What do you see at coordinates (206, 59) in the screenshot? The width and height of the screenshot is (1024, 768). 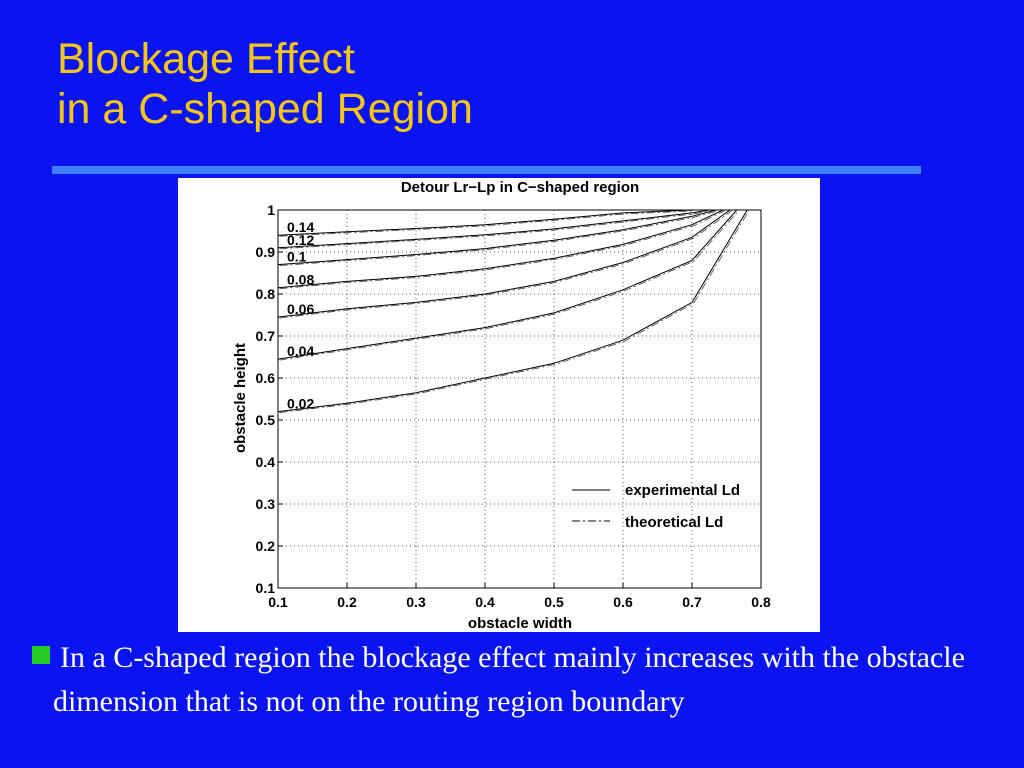 I see `title-line-1: Blockage Effect` at bounding box center [206, 59].